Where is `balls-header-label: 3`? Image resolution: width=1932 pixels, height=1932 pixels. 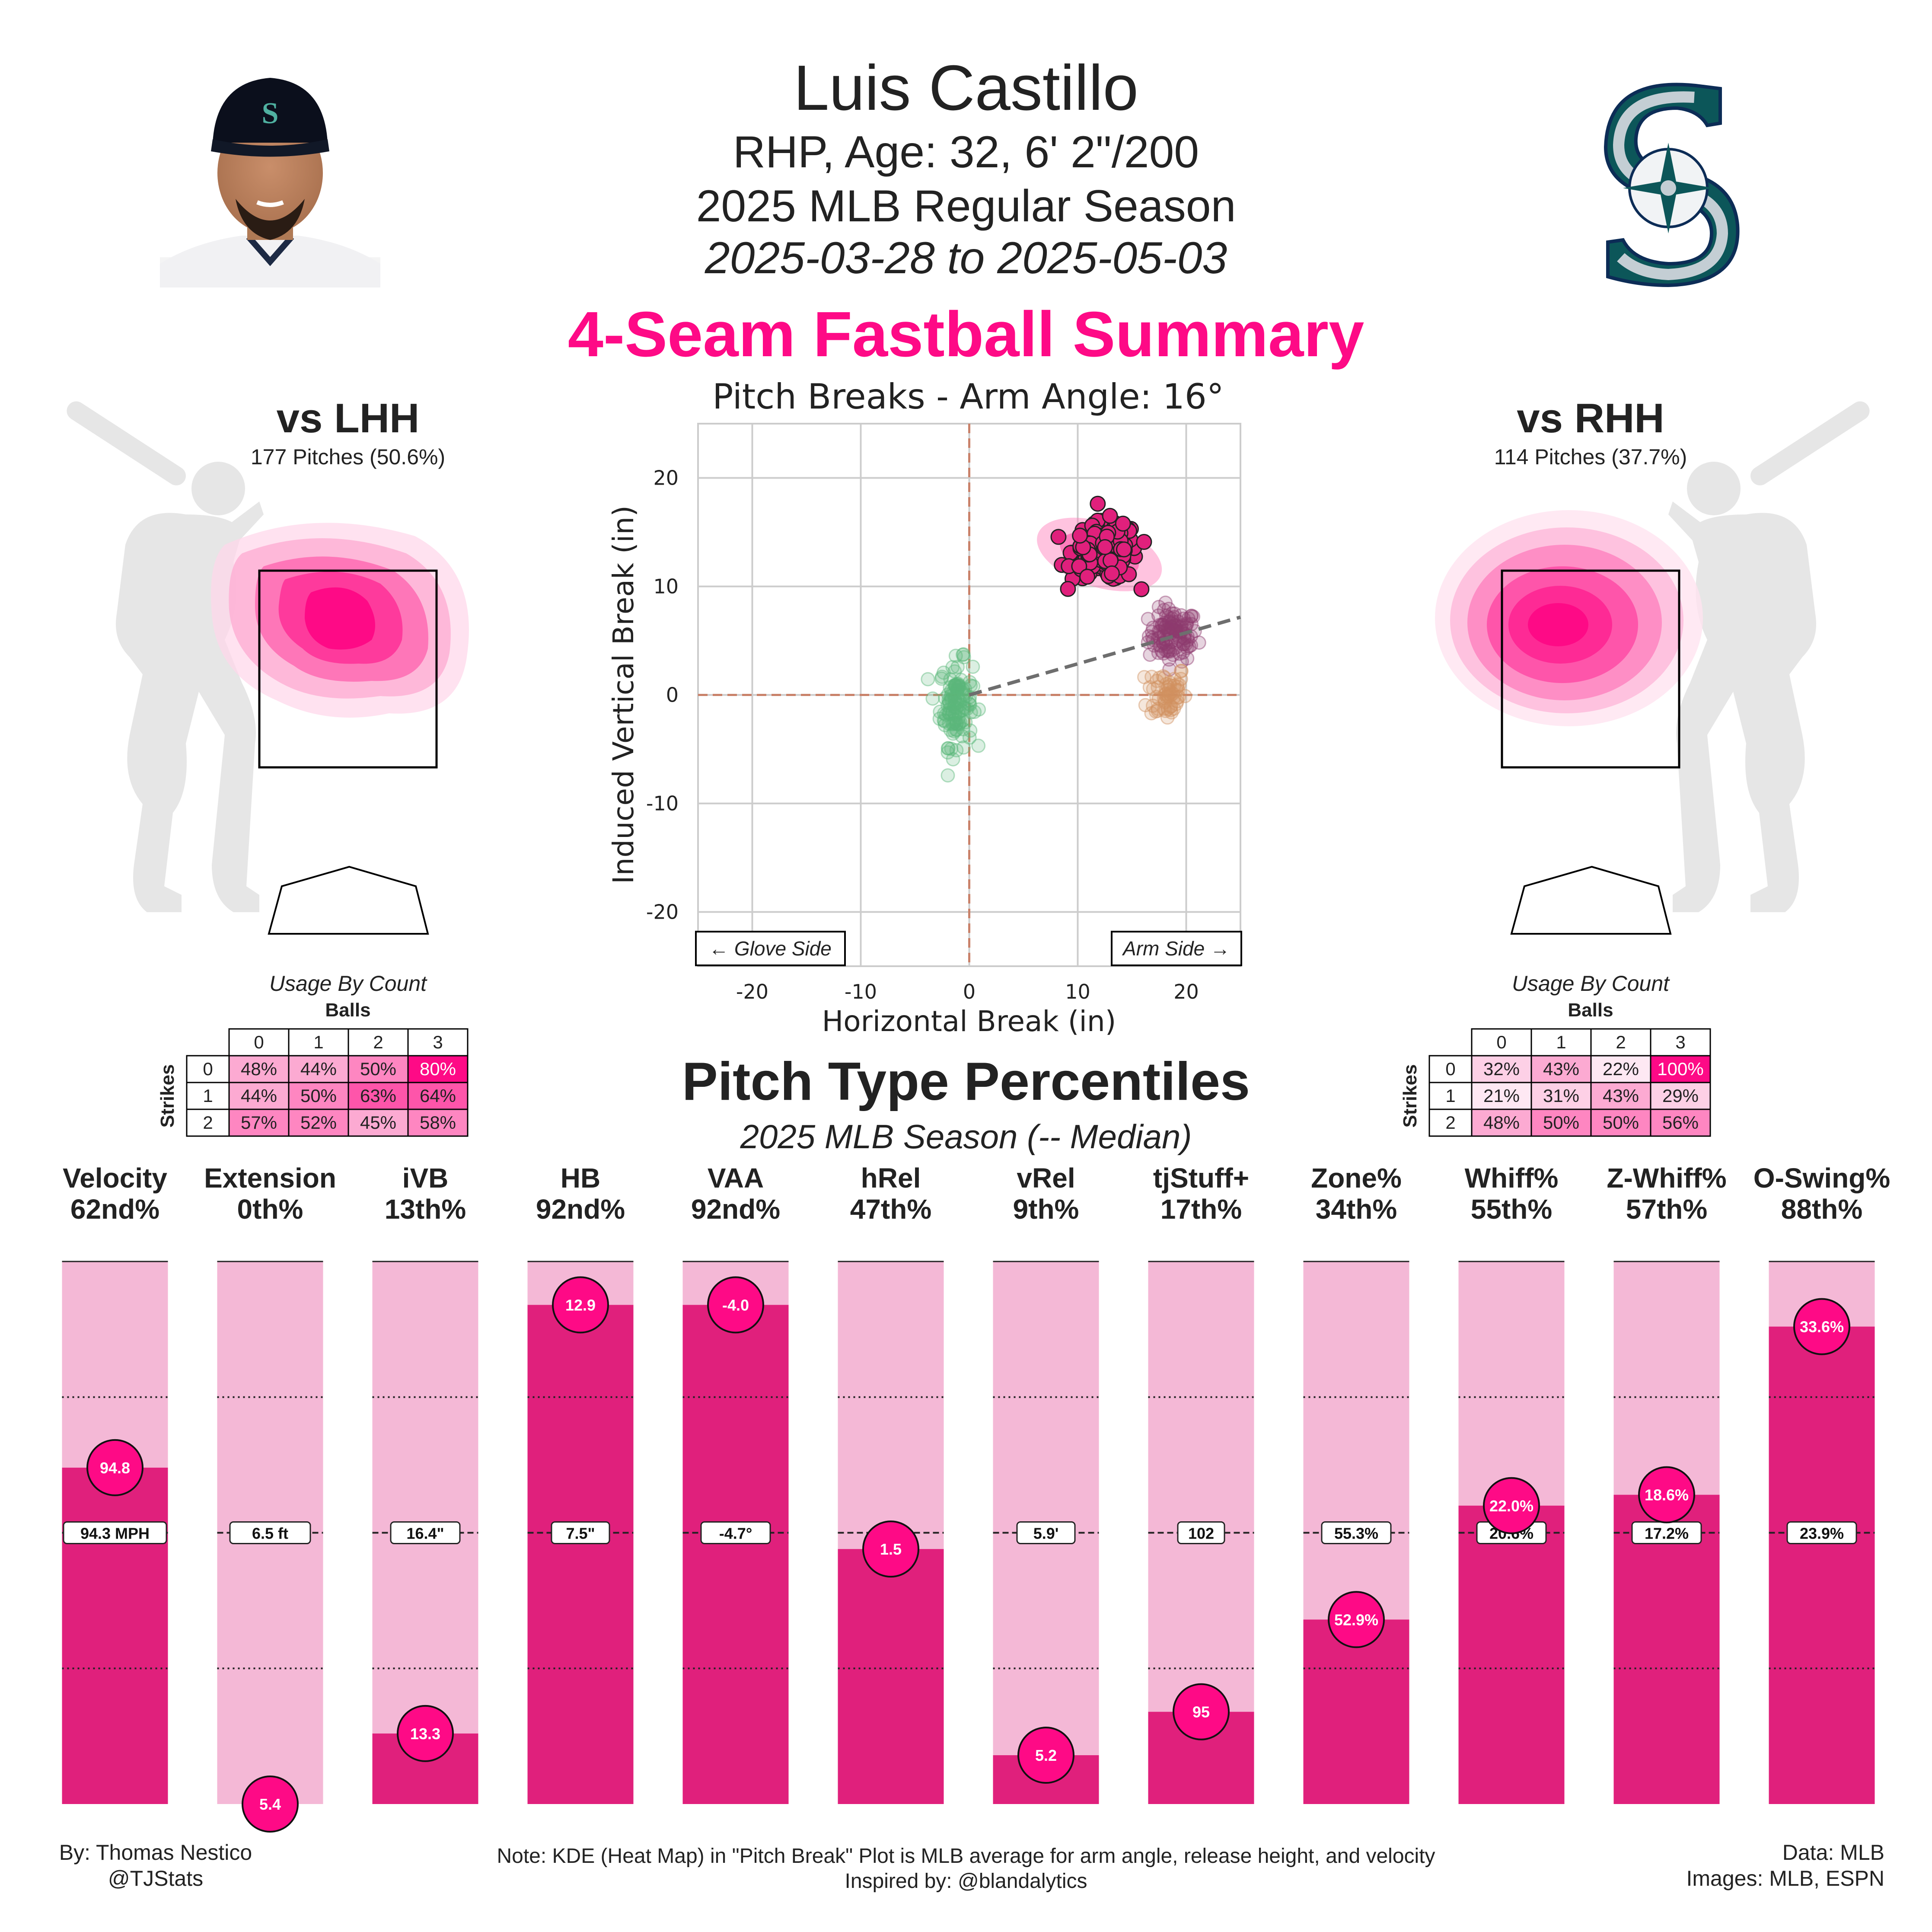
balls-header-label: 3 is located at coordinates (1680, 1042).